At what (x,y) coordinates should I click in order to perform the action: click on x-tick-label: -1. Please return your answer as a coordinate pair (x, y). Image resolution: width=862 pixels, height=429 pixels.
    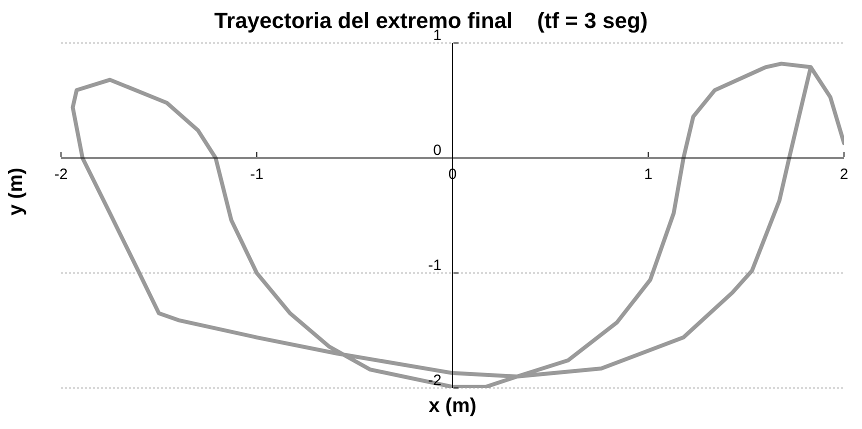
    Looking at the image, I should click on (257, 174).